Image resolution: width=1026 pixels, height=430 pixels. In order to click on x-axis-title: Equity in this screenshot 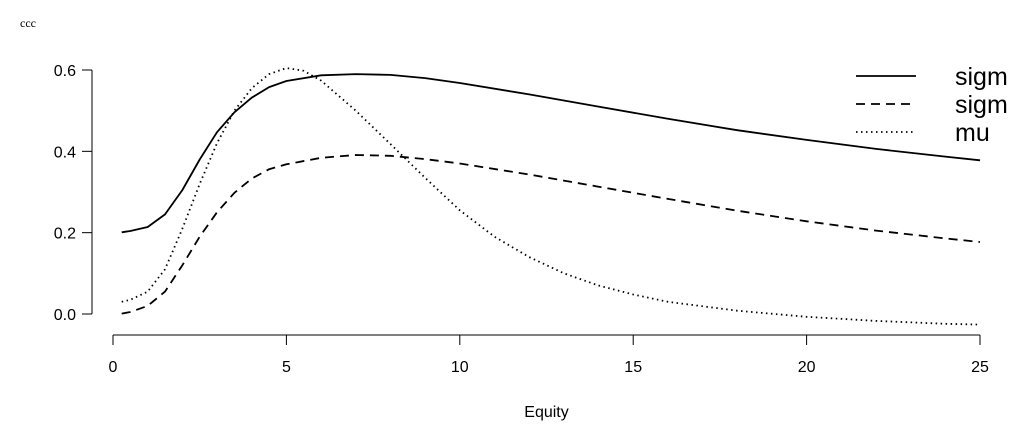, I will do `click(546, 412)`.